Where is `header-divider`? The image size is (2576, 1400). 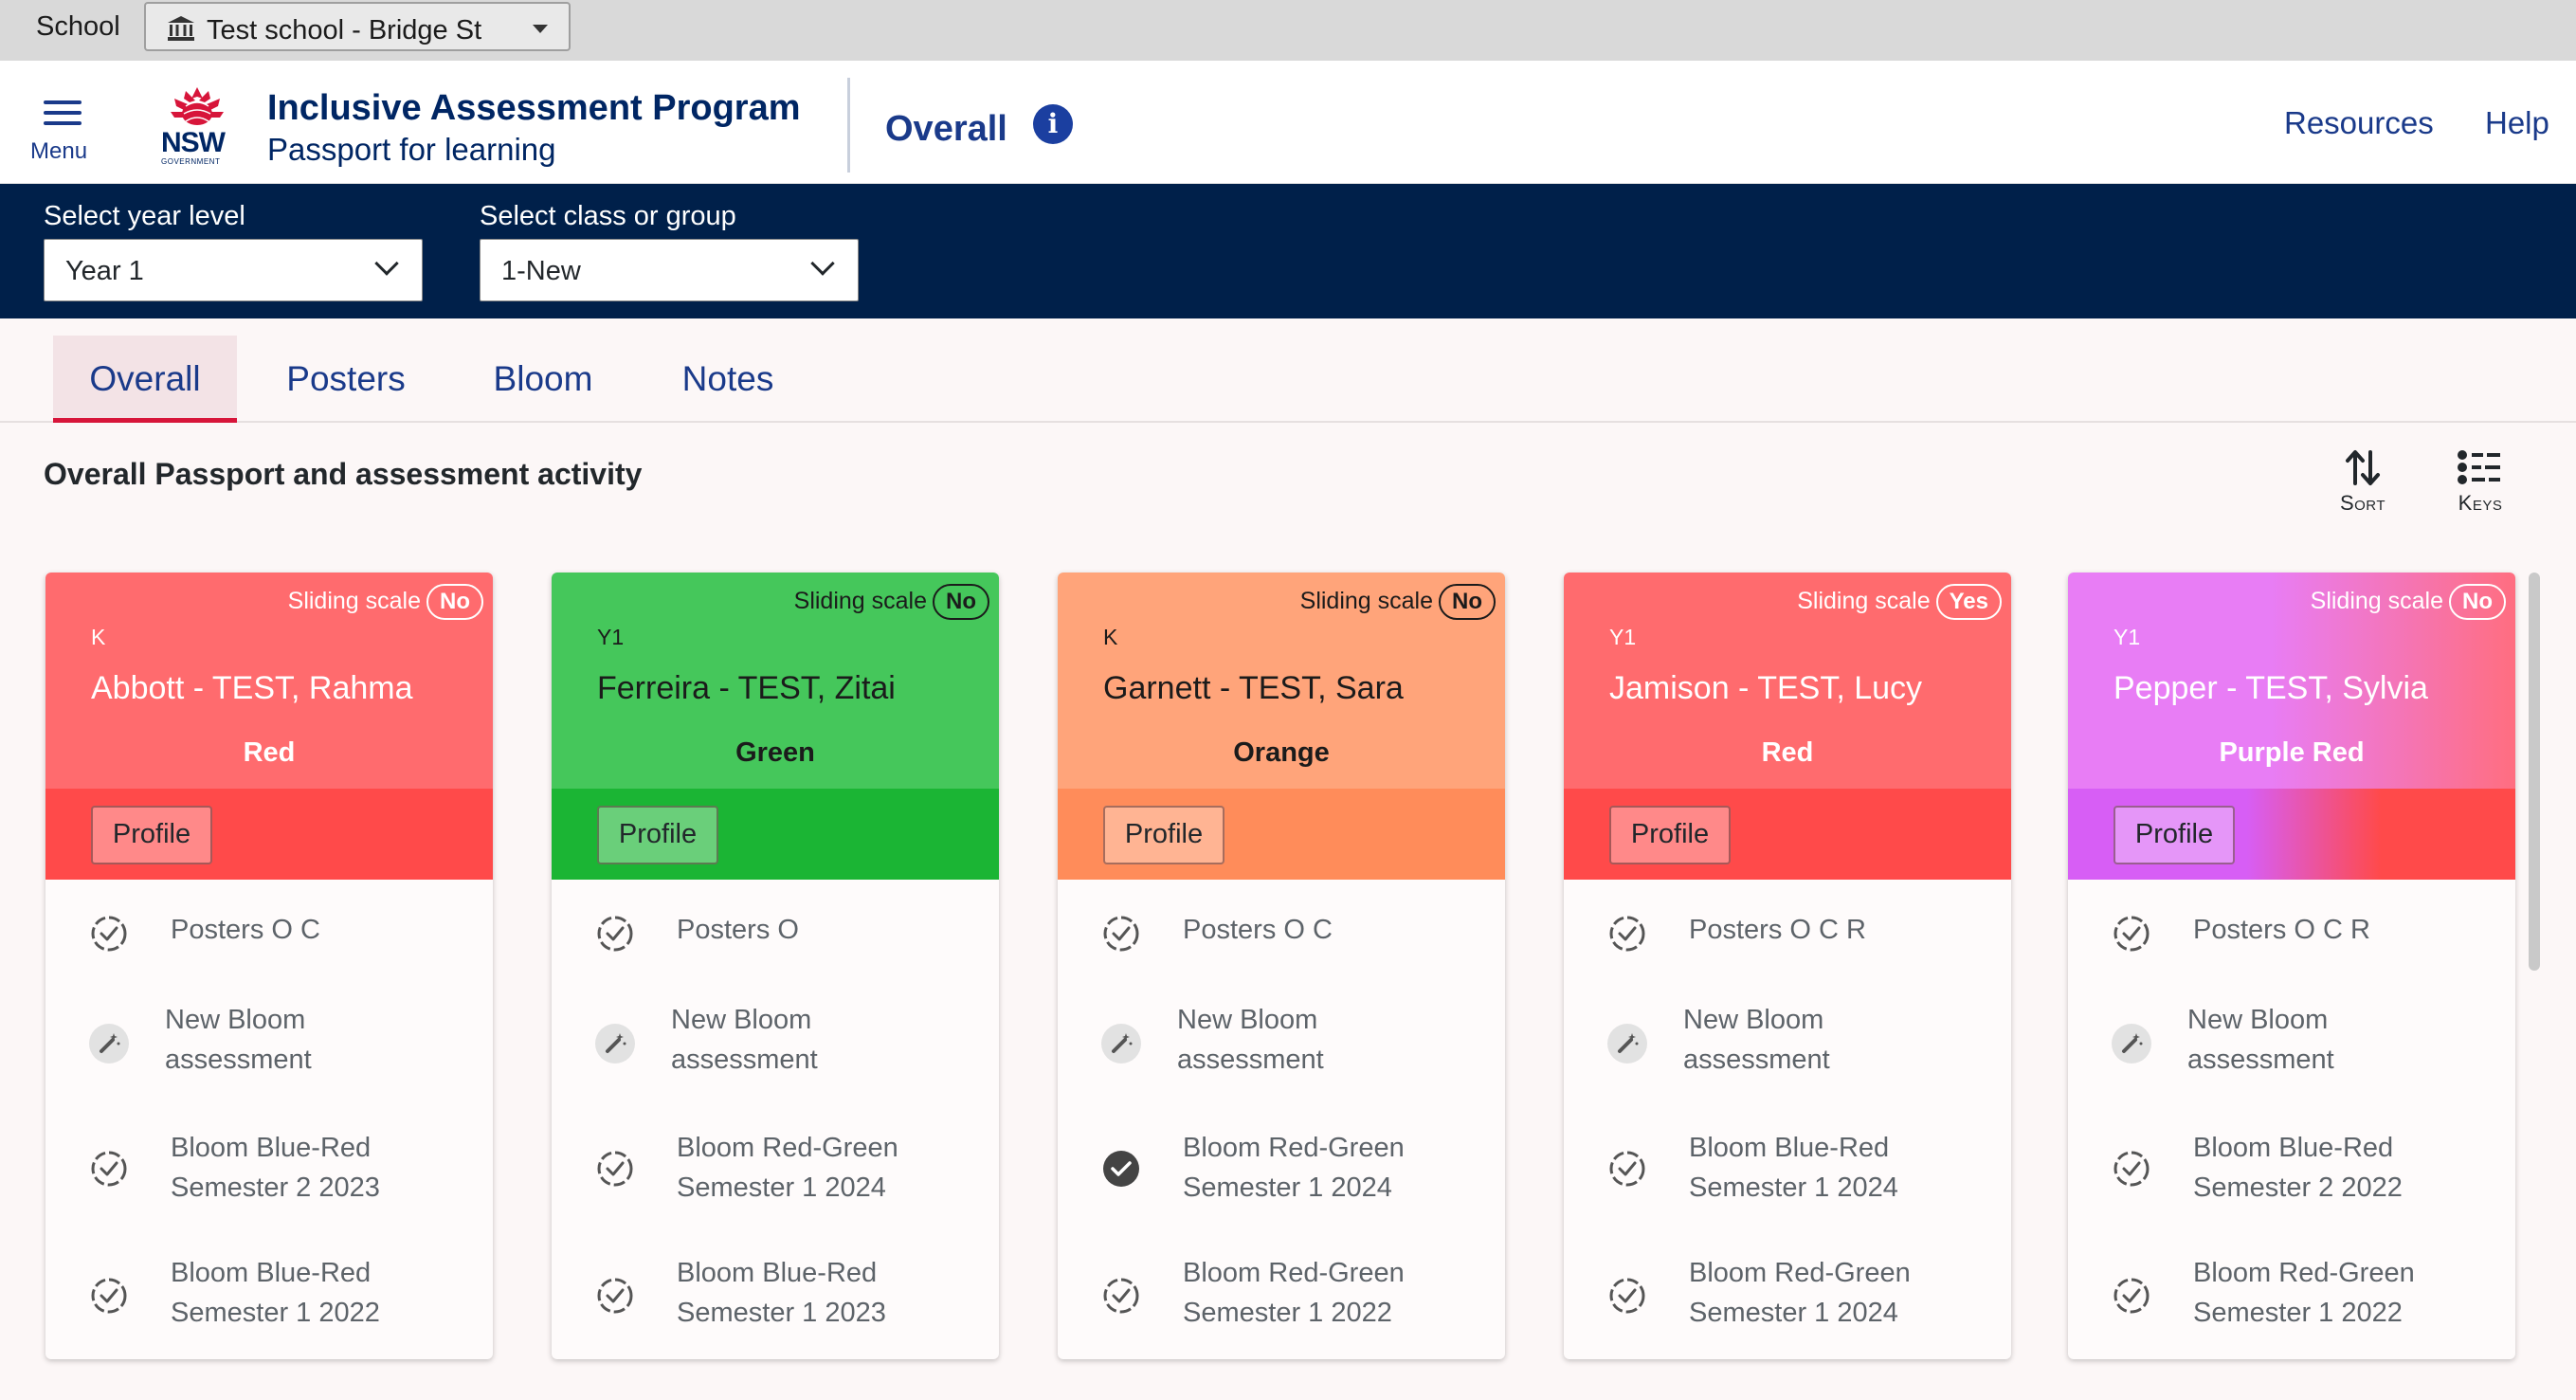
header-divider is located at coordinates (848, 125).